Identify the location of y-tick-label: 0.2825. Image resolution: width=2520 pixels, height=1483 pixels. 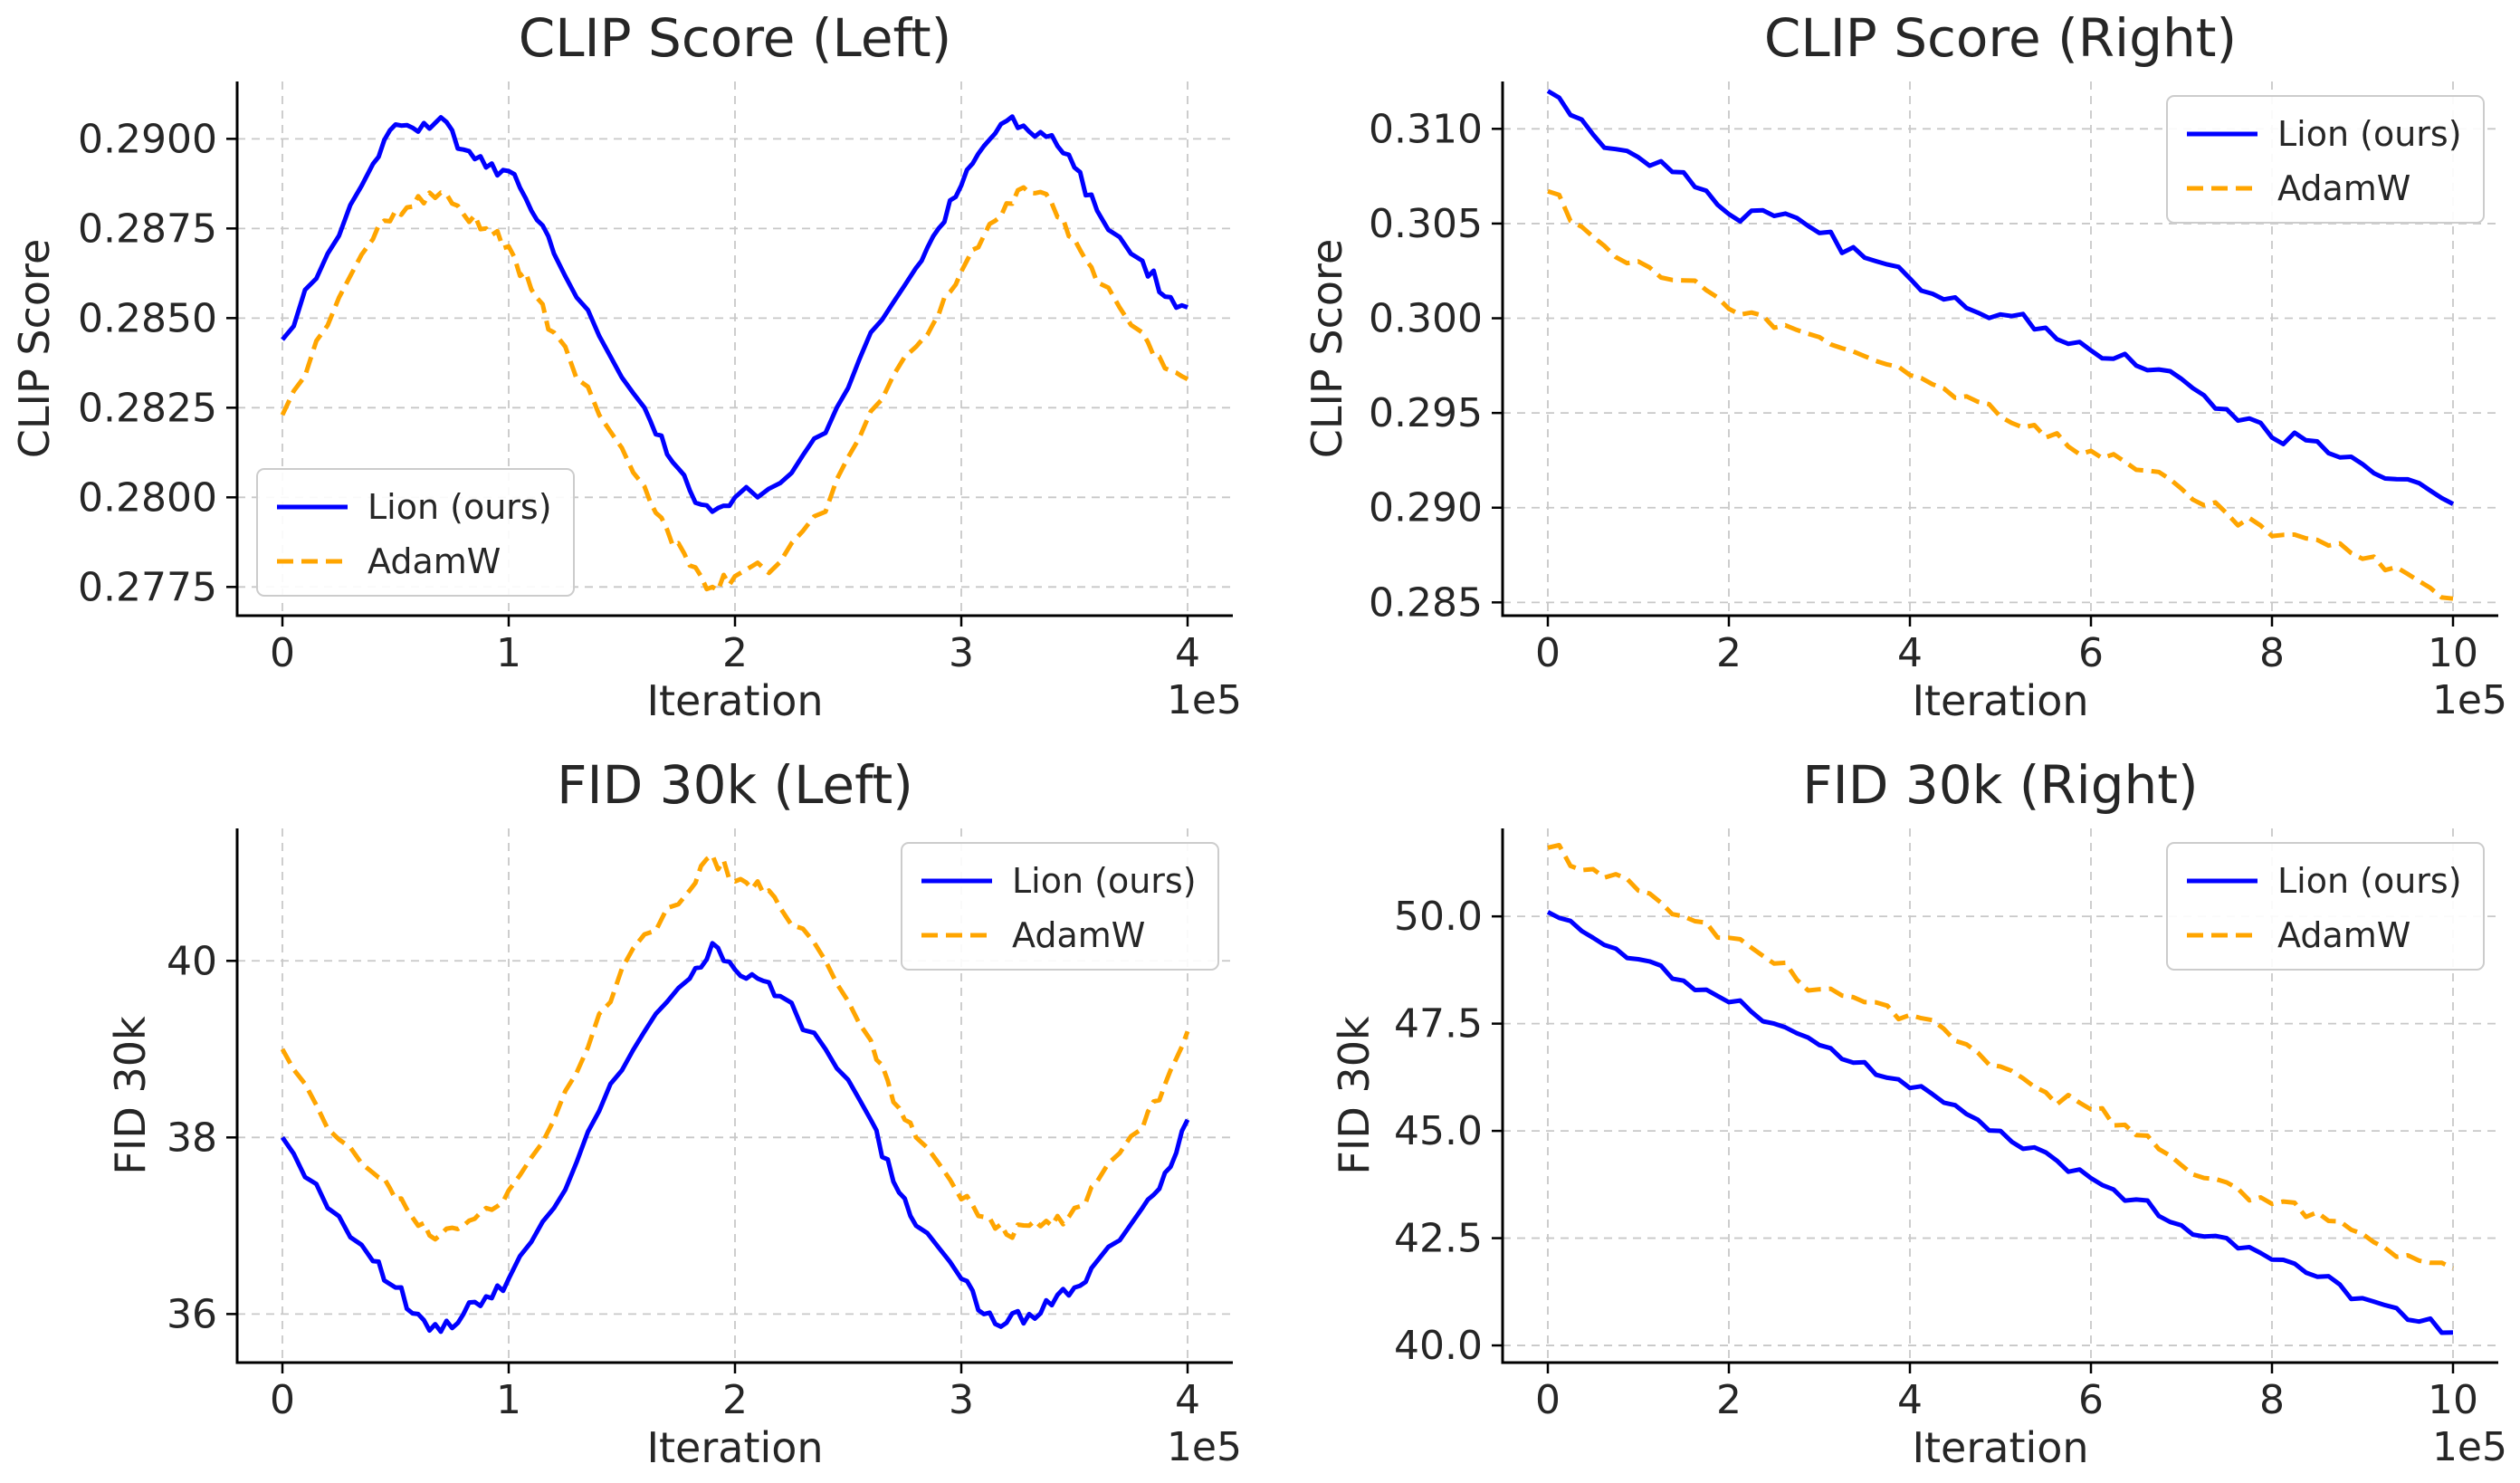
(147, 408).